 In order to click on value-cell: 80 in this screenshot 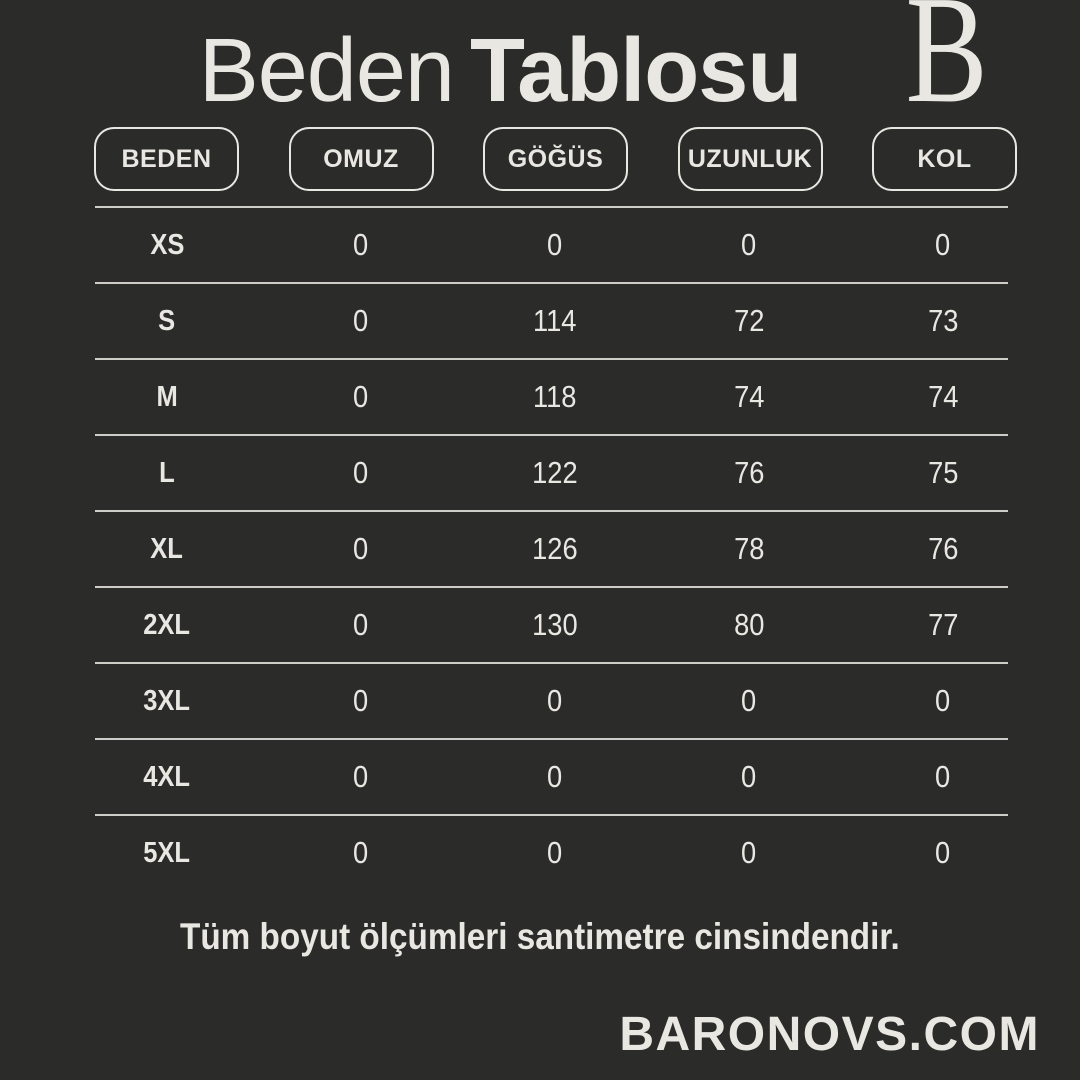, I will do `click(749, 625)`.